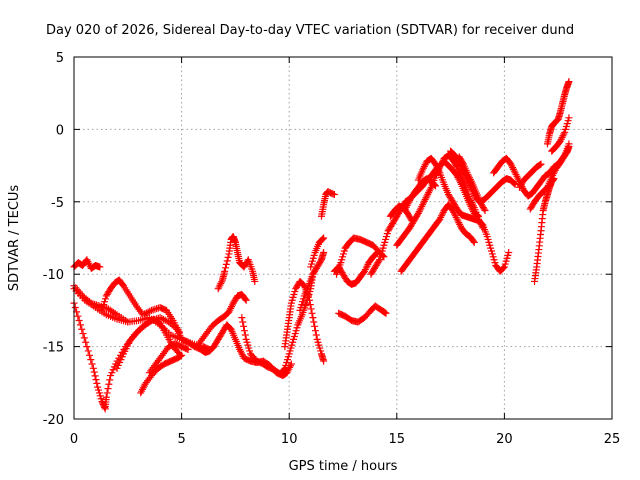 The image size is (640, 480). What do you see at coordinates (472, 183) in the screenshot?
I see `series-arc31` at bounding box center [472, 183].